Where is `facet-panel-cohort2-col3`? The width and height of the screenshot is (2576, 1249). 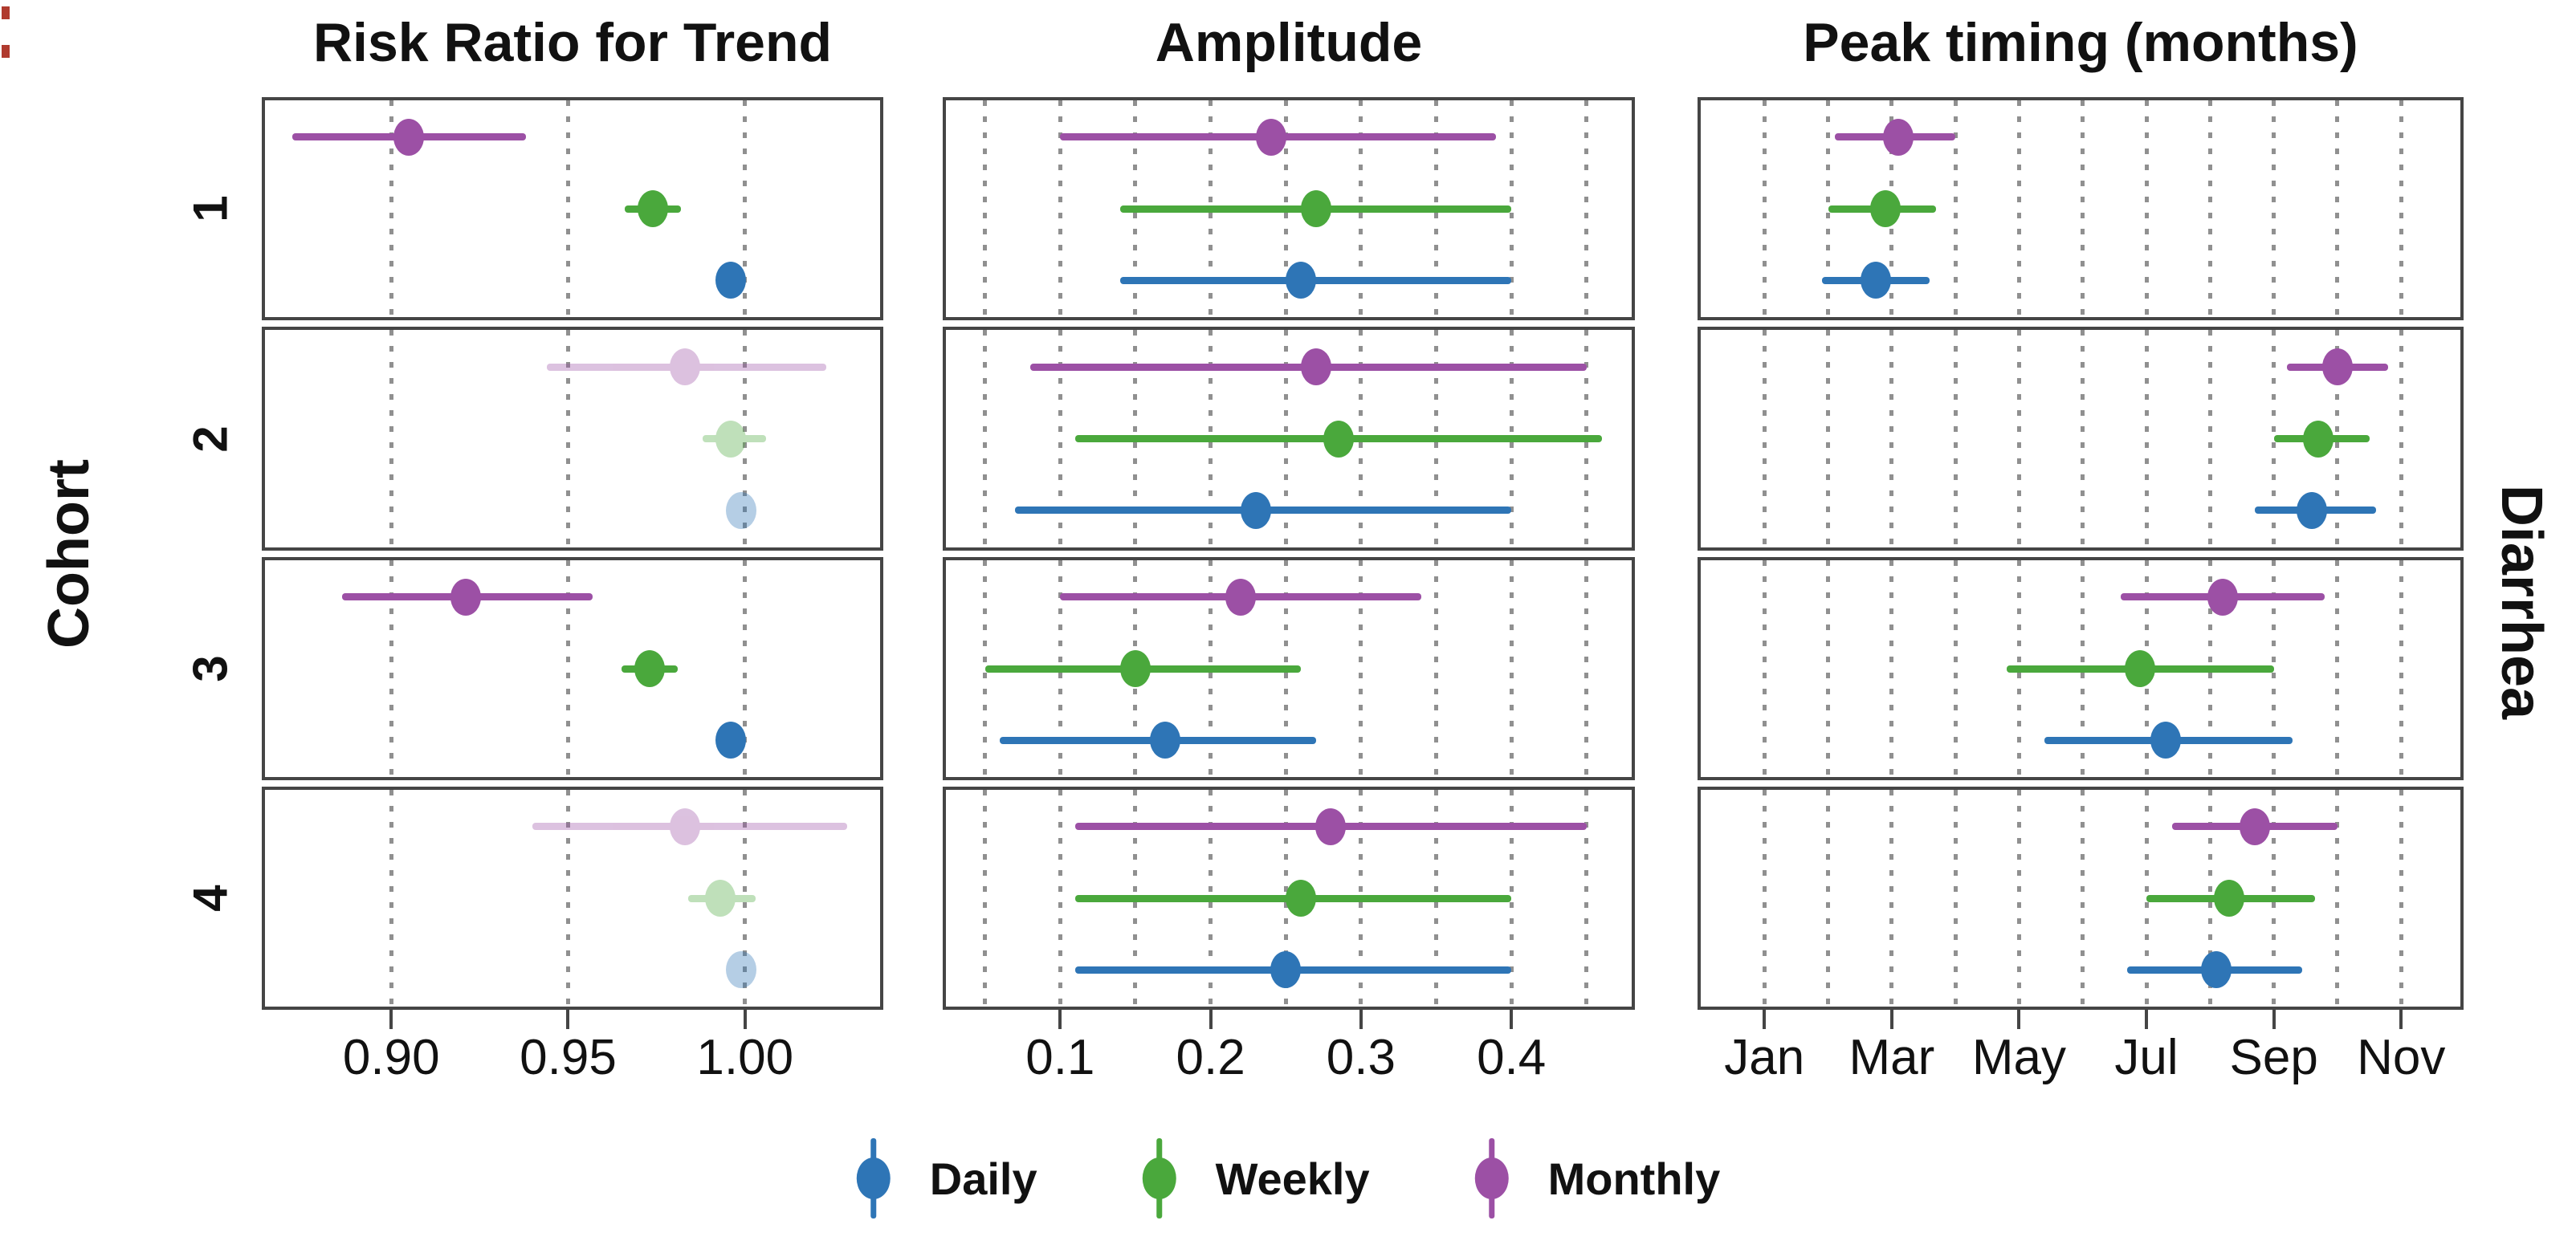 facet-panel-cohort2-col3 is located at coordinates (2081, 439).